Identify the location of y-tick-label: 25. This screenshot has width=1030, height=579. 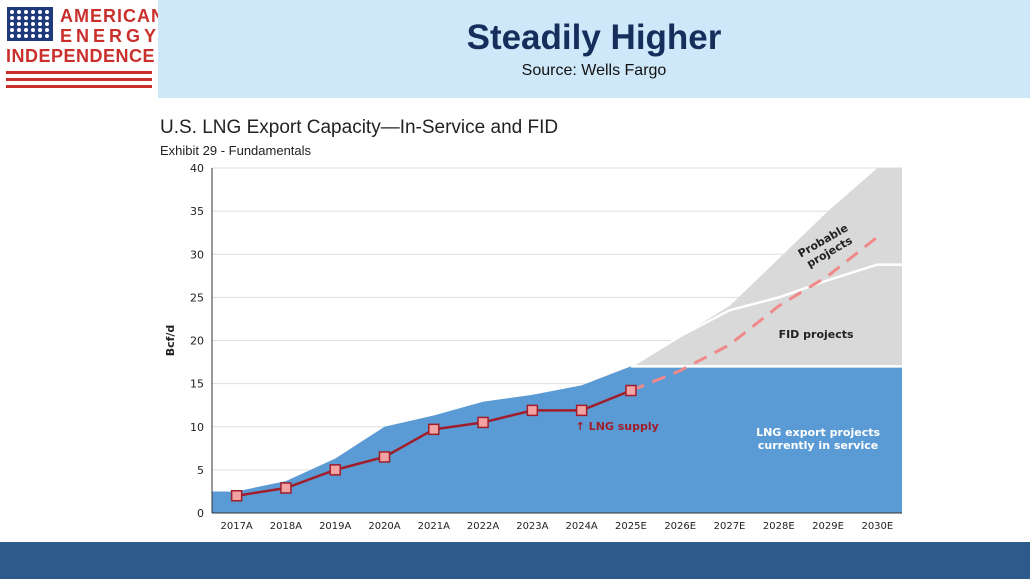
(197, 297).